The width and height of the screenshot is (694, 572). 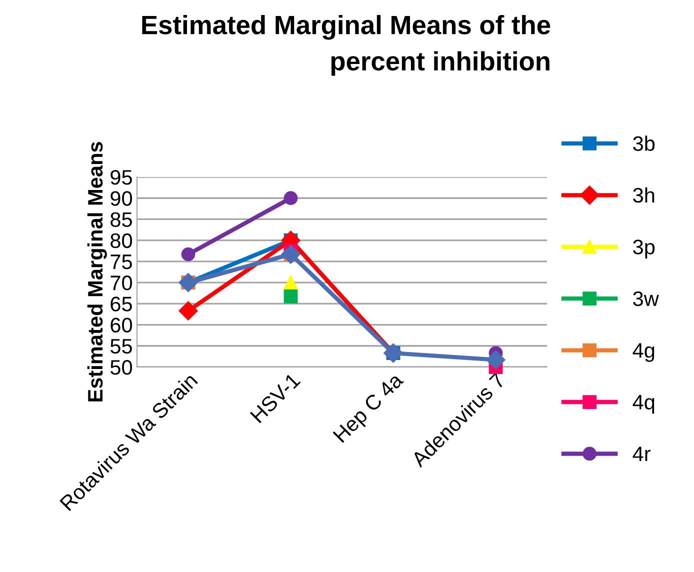 What do you see at coordinates (97, 272) in the screenshot?
I see `y-axis-title: Estimated Marginal Means` at bounding box center [97, 272].